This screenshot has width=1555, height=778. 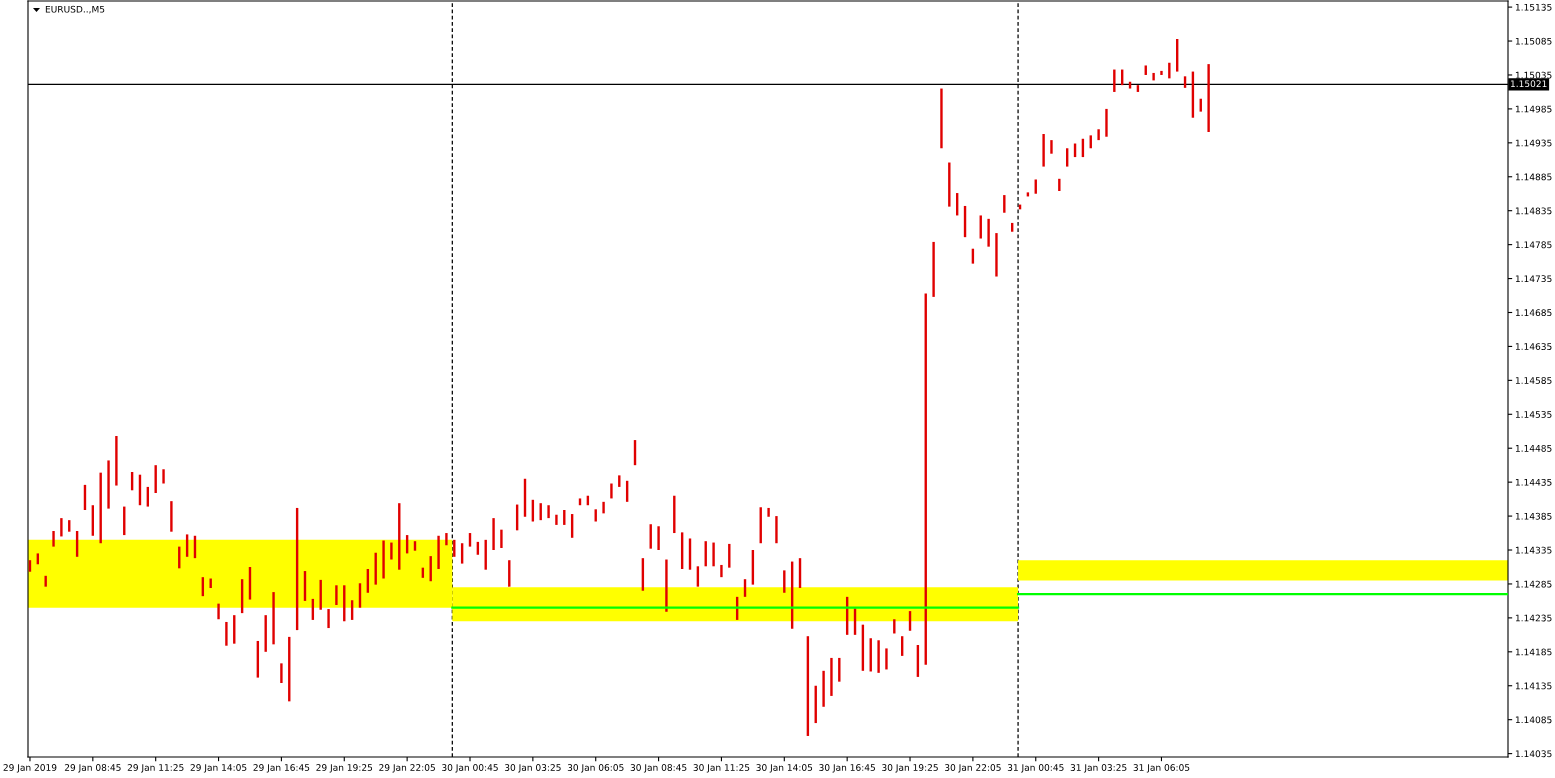 I want to click on y-tick-label: 1.14935, so click(x=1533, y=143).